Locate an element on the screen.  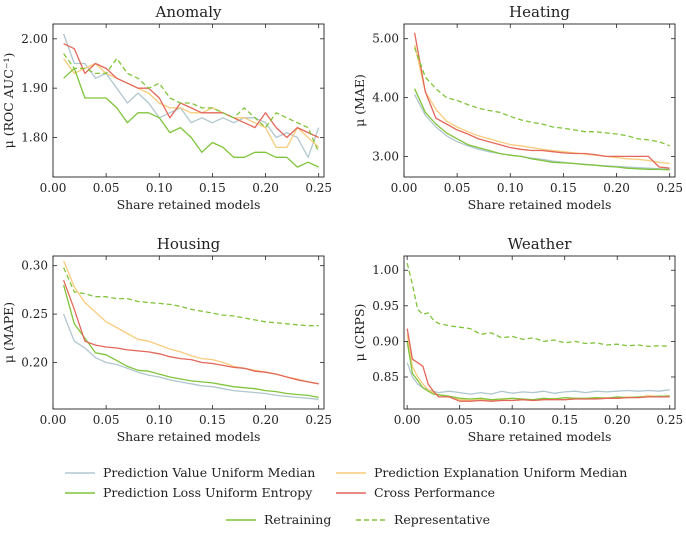
y-axis-label: μ (ROC AUC⁻¹) is located at coordinates (8, 101).